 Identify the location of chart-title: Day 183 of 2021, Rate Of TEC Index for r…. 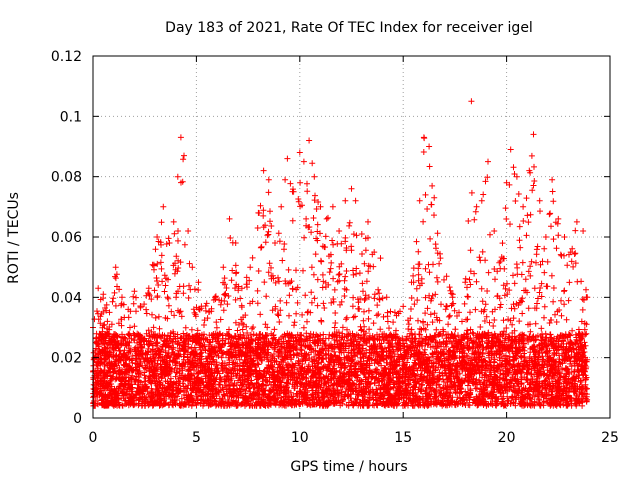
(349, 28).